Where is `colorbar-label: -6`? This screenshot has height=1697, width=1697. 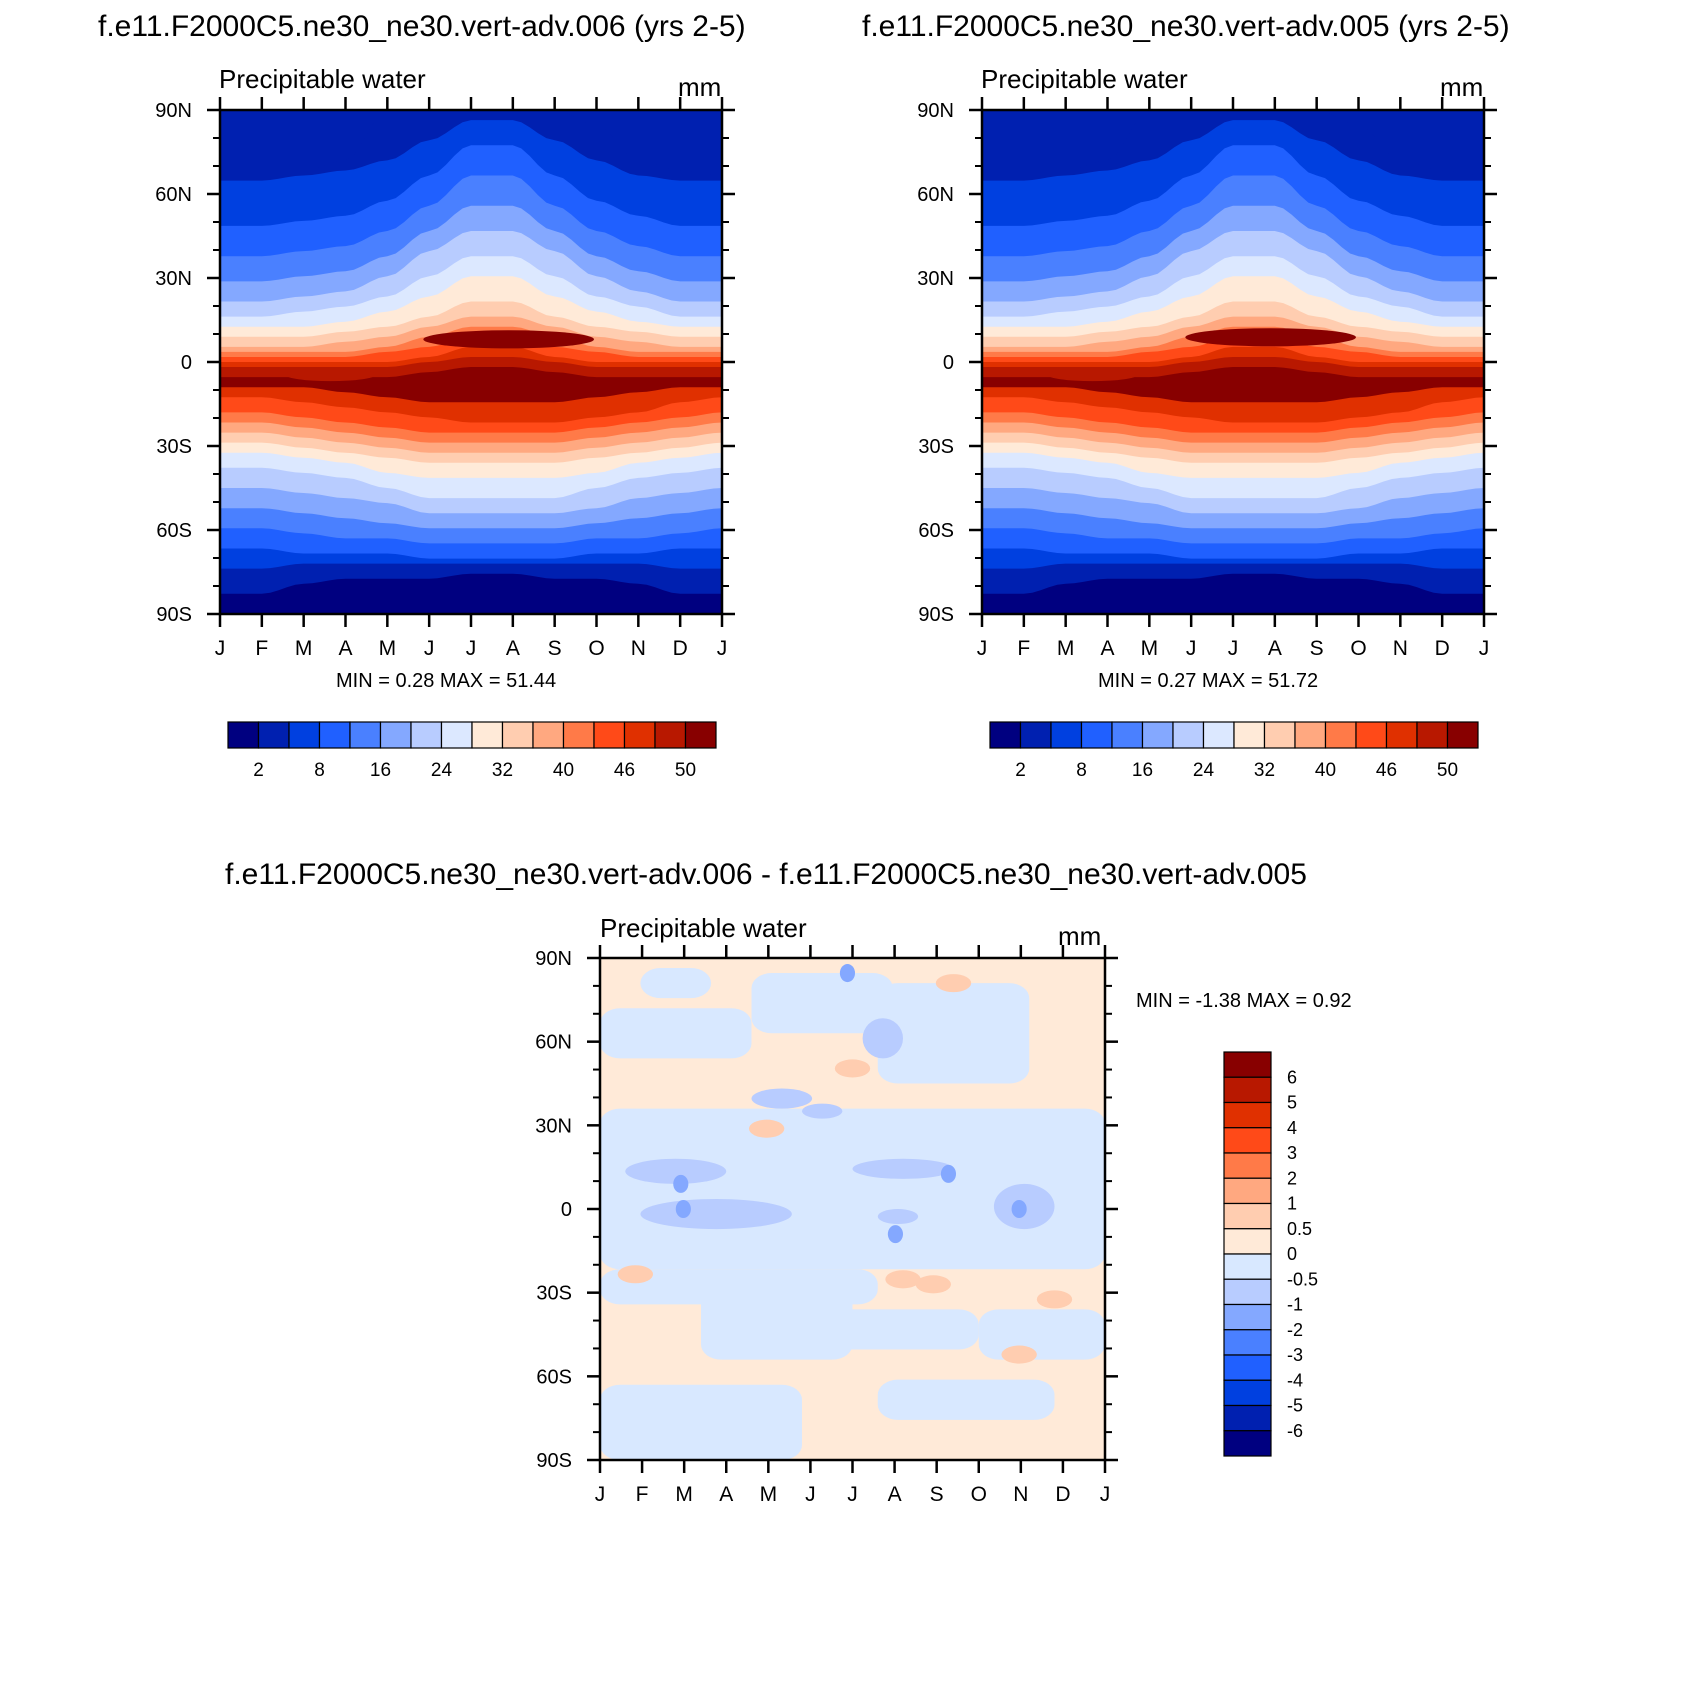 colorbar-label: -6 is located at coordinates (1295, 1431).